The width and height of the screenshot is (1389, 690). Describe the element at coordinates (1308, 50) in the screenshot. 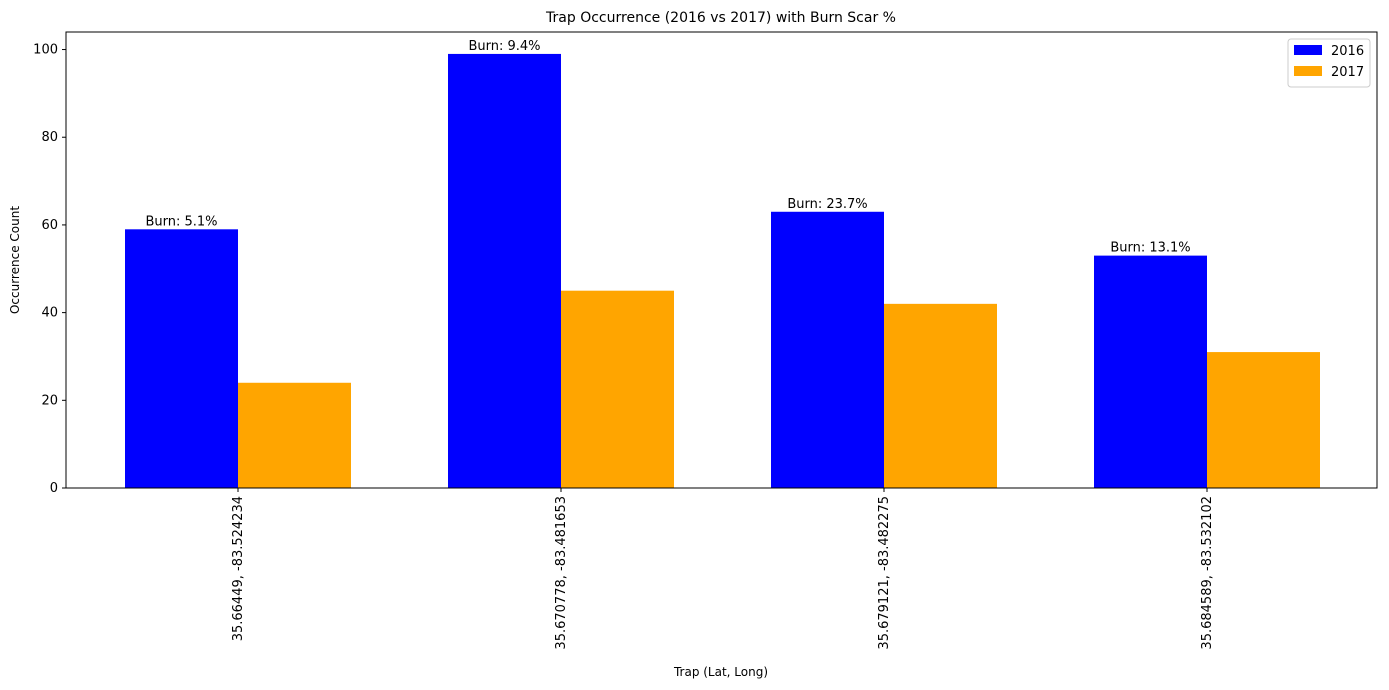

I see `legend-swatch-2016` at that location.